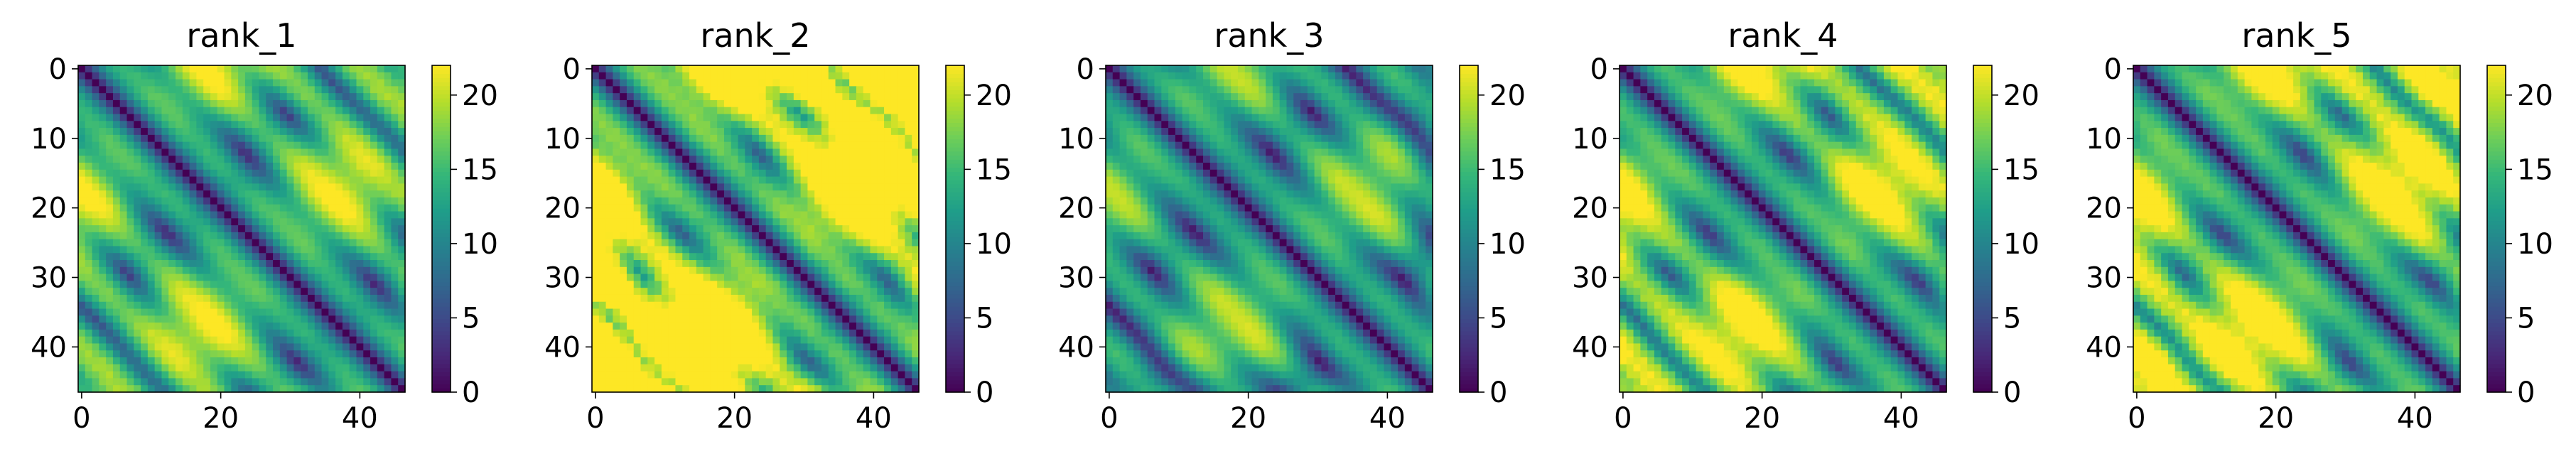 This screenshot has width=2576, height=466. Describe the element at coordinates (994, 96) in the screenshot. I see `colorbar-tick-label: 20` at that location.